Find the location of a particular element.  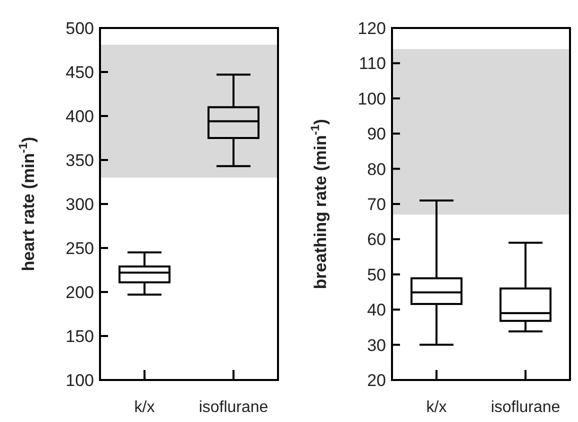

y-tick-label: 80 is located at coordinates (376, 169).